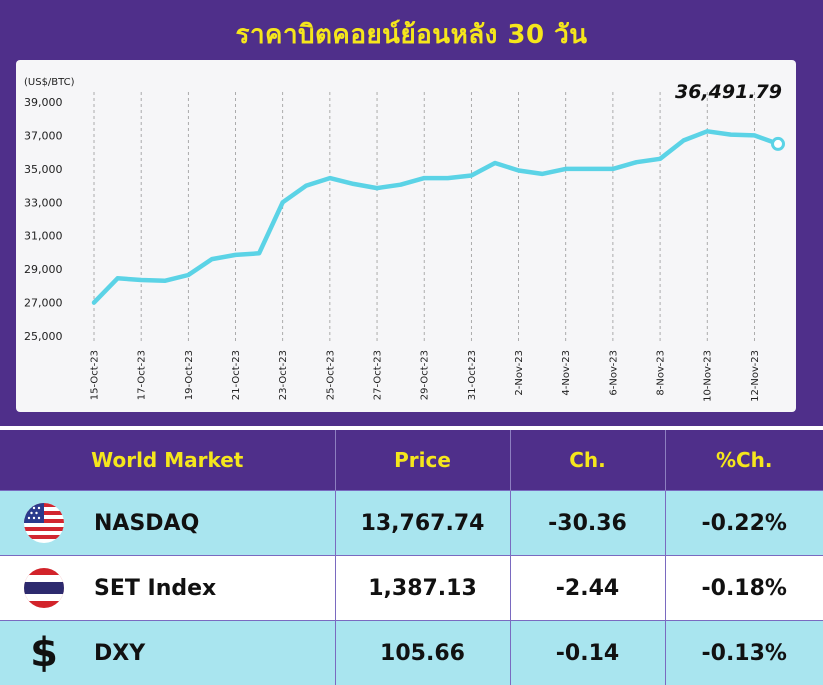 This screenshot has width=823, height=685. Describe the element at coordinates (142, 375) in the screenshot. I see `x-tick-label: 17-Oct-23` at that location.